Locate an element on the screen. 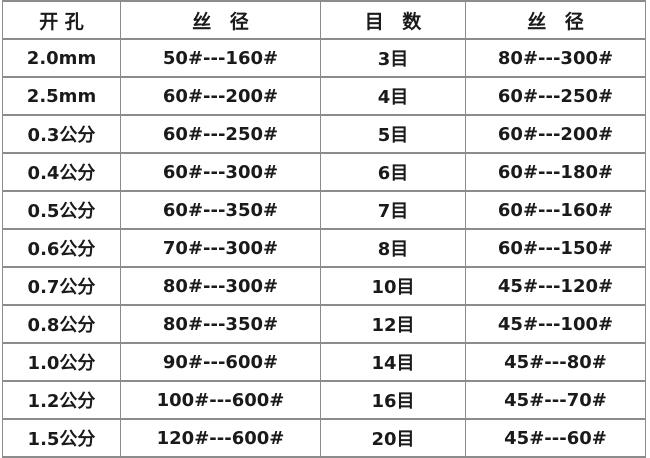 Image resolution: width=650 pixels, height=458 pixels. cell-wire_right: 60#---200# is located at coordinates (555, 134).